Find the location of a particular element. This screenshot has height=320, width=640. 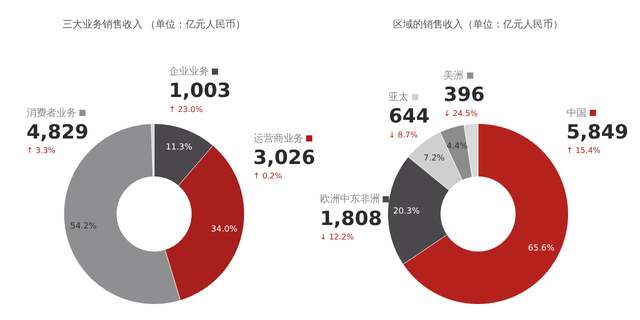

text: ↑ 23.0% is located at coordinates (186, 109).